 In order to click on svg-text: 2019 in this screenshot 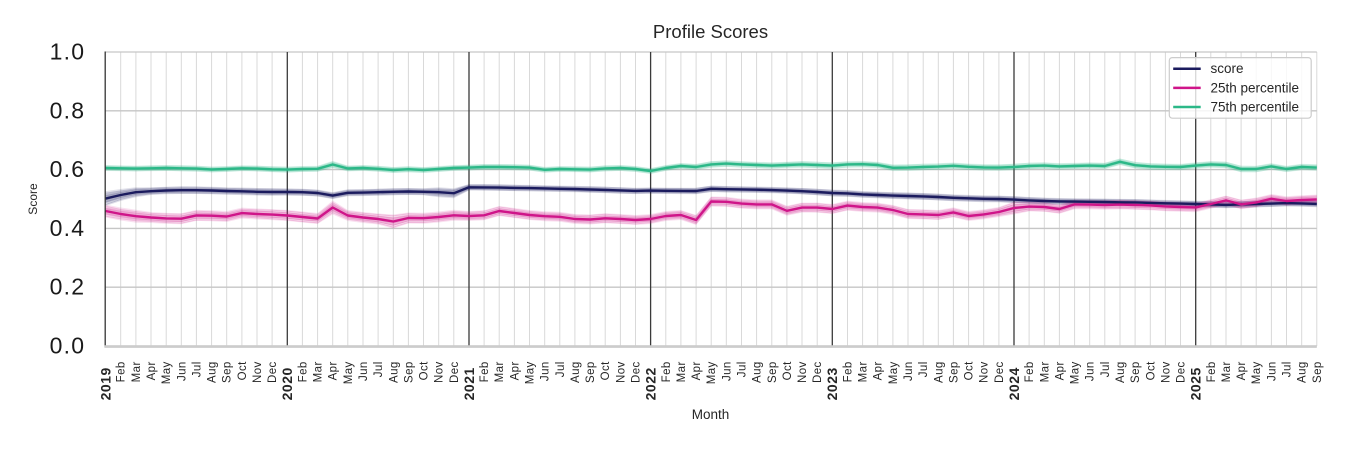, I will do `click(105, 383)`.